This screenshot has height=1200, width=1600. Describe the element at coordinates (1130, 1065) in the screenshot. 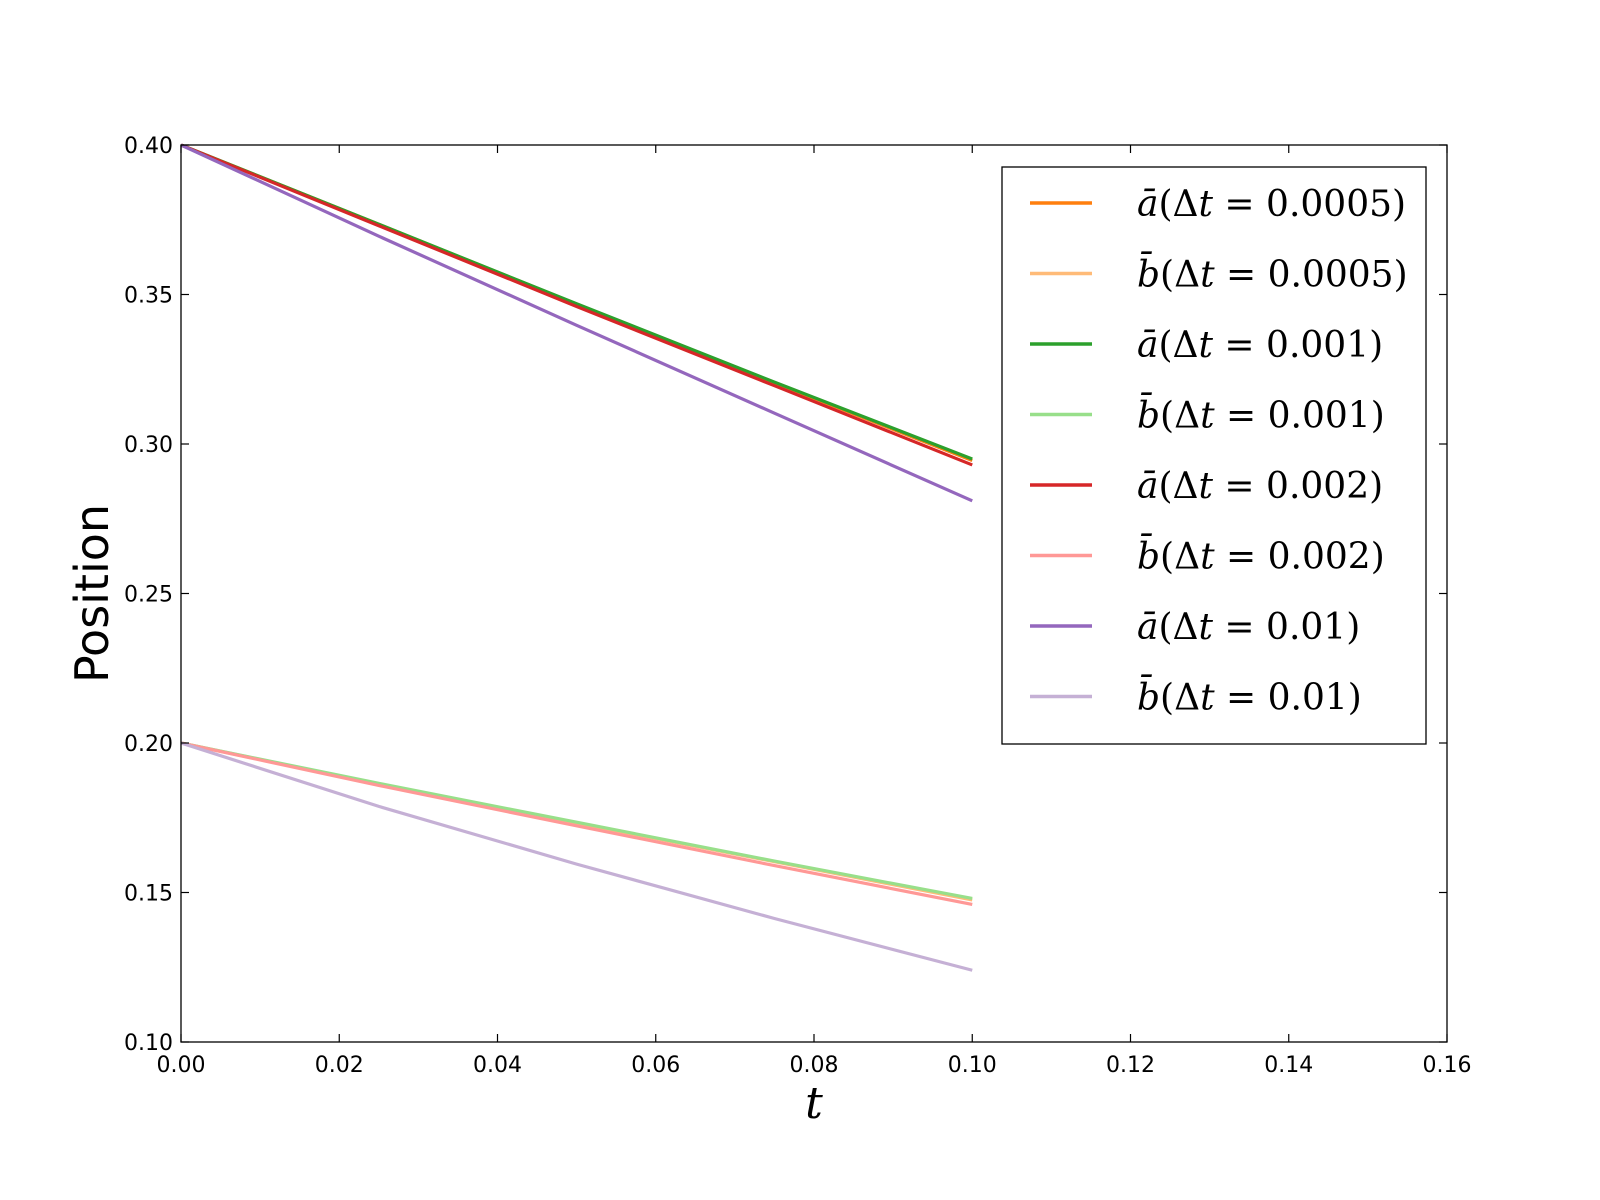

I see `x-tick-label: 0.12` at that location.